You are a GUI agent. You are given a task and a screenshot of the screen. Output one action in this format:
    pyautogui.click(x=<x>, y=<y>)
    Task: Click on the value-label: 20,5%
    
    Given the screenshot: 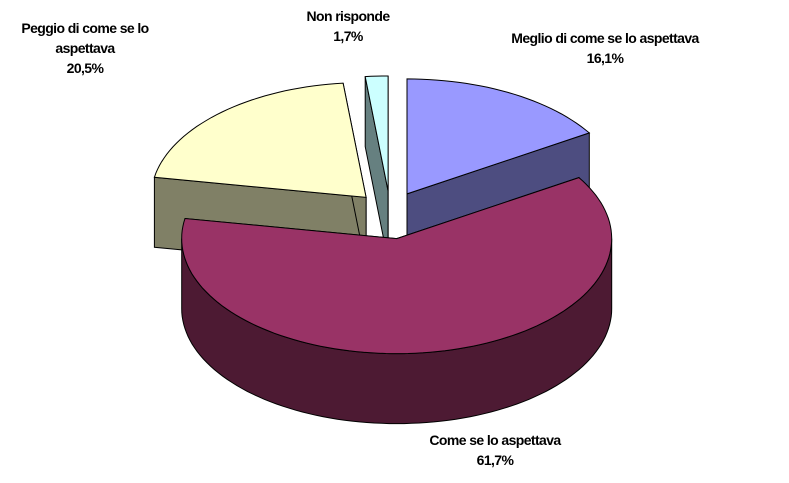 What is the action you would take?
    pyautogui.click(x=85, y=68)
    